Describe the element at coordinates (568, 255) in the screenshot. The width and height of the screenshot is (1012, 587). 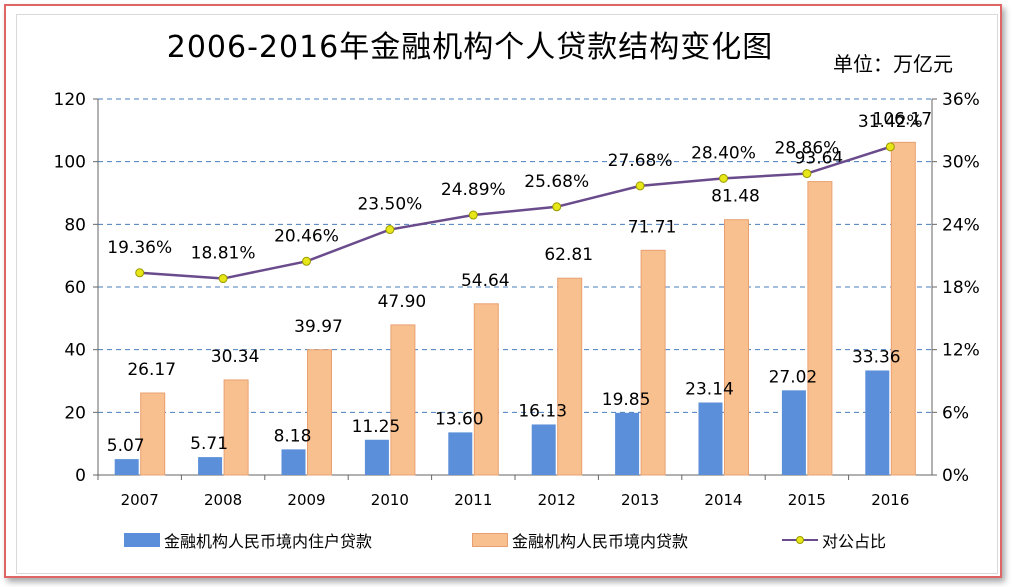
I see `bar-label-total-loans: 62.81` at that location.